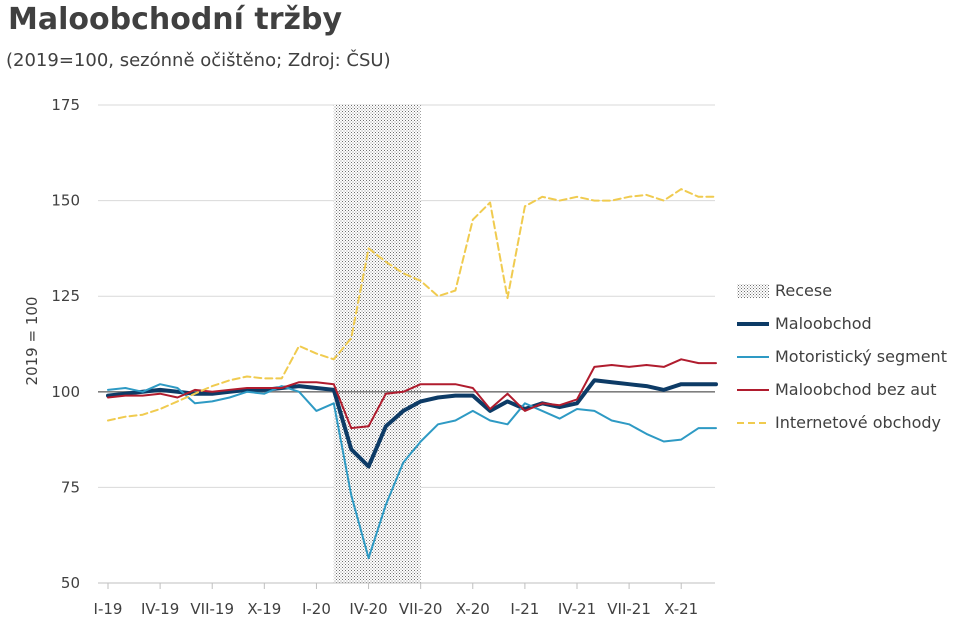 The image size is (977, 631). What do you see at coordinates (803, 290) in the screenshot?
I see `legend-label: Recese` at bounding box center [803, 290].